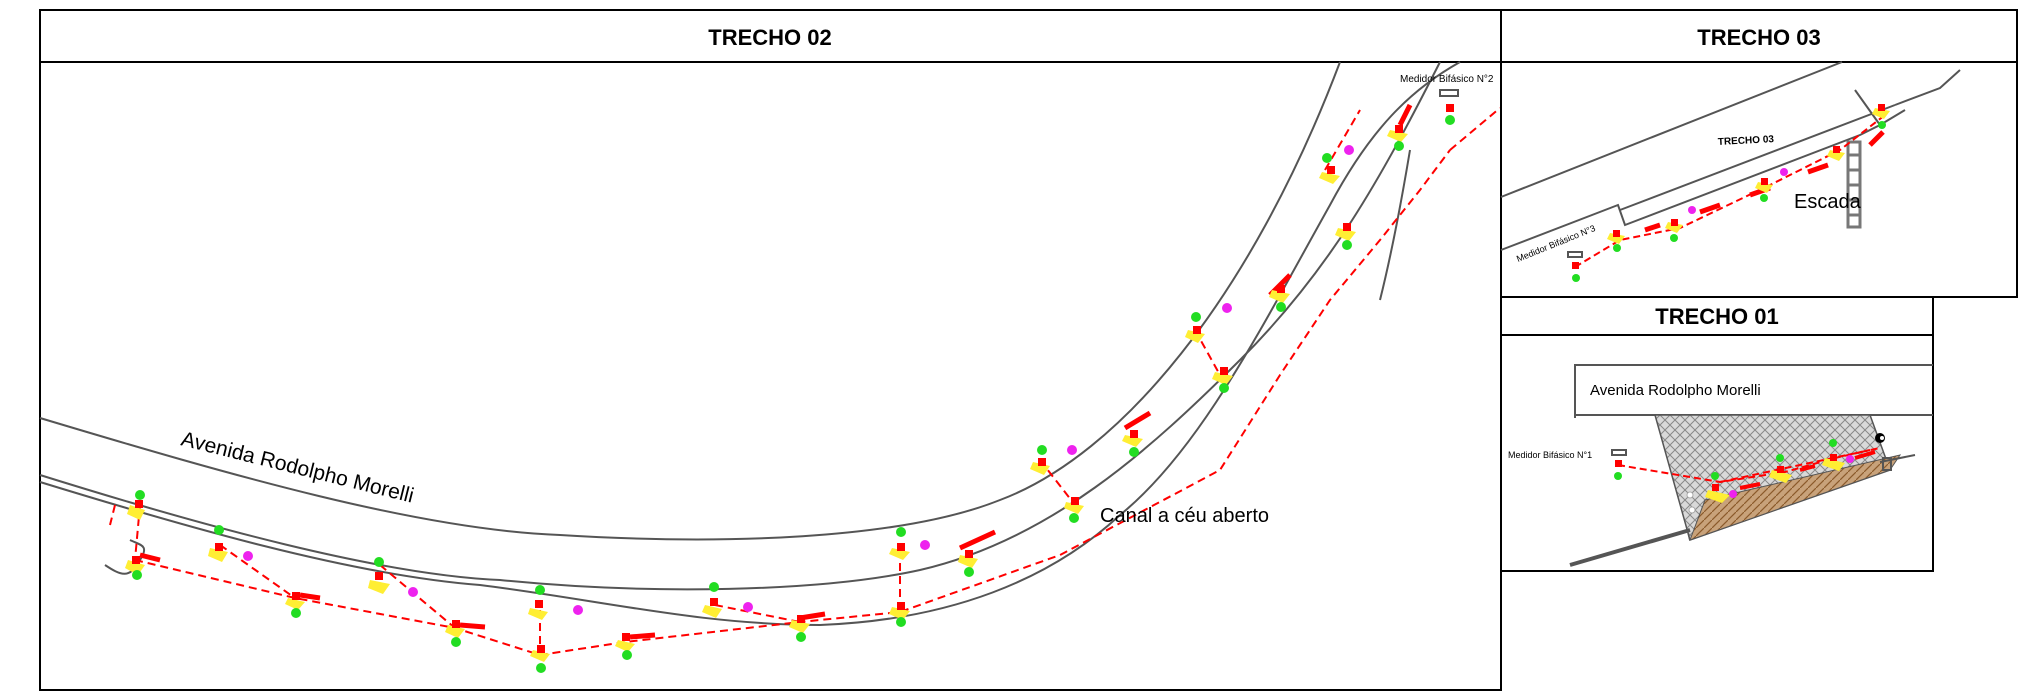 The image size is (2021, 692). Describe the element at coordinates (1449, 93) in the screenshot. I see `meter-2-symbol` at that location.